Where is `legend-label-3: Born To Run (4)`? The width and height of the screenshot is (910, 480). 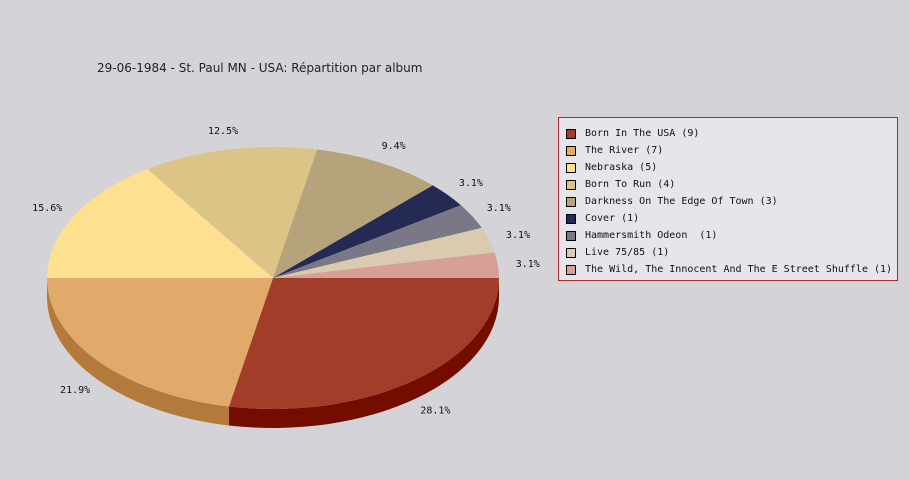 legend-label-3: Born To Run (4) is located at coordinates (630, 184).